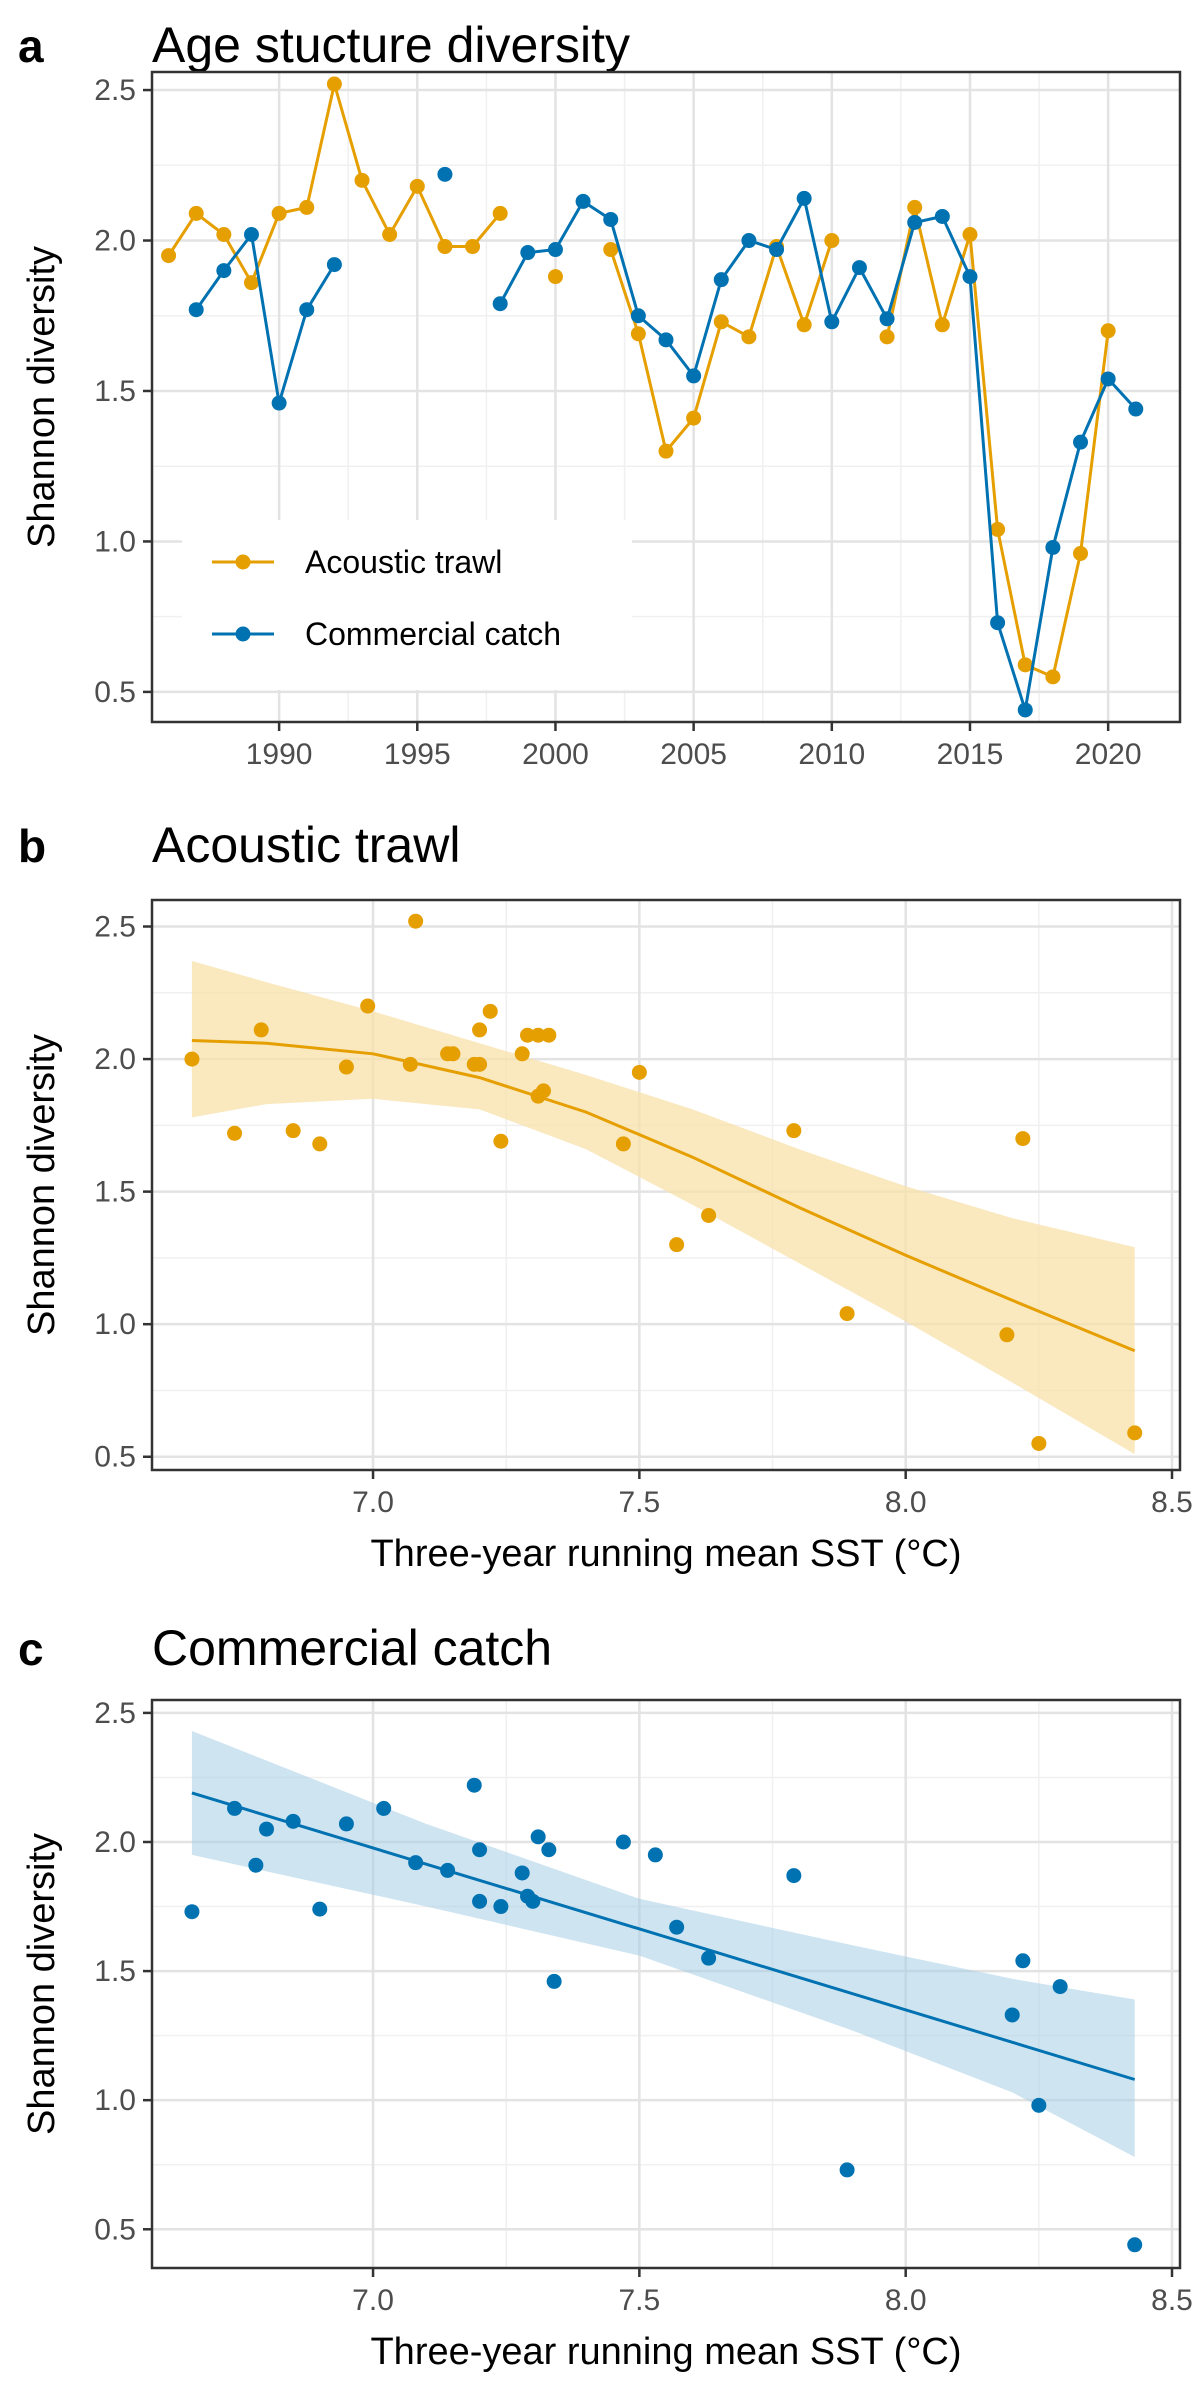  What do you see at coordinates (31, 46) in the screenshot?
I see `panel-letter: a` at bounding box center [31, 46].